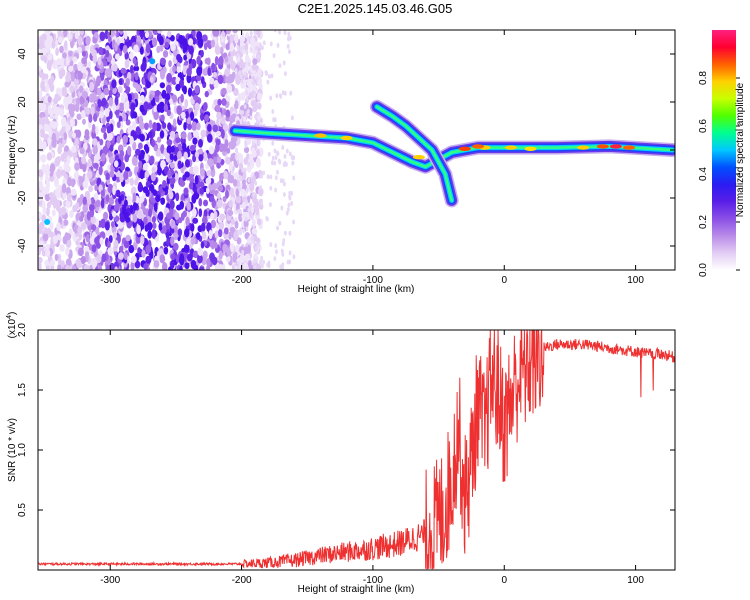  I want to click on colorbar-bar, so click(724, 150).